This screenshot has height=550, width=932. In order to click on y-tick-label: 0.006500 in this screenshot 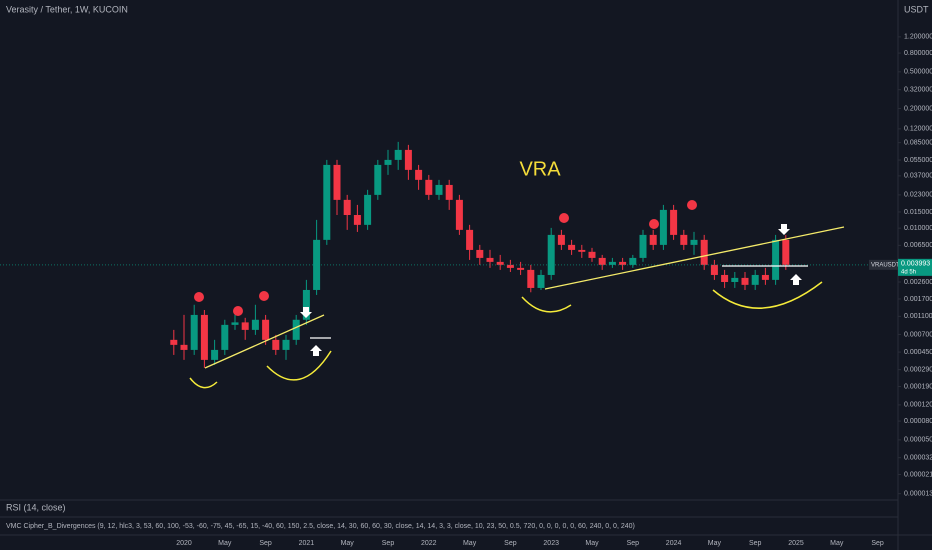, I will do `click(918, 245)`.